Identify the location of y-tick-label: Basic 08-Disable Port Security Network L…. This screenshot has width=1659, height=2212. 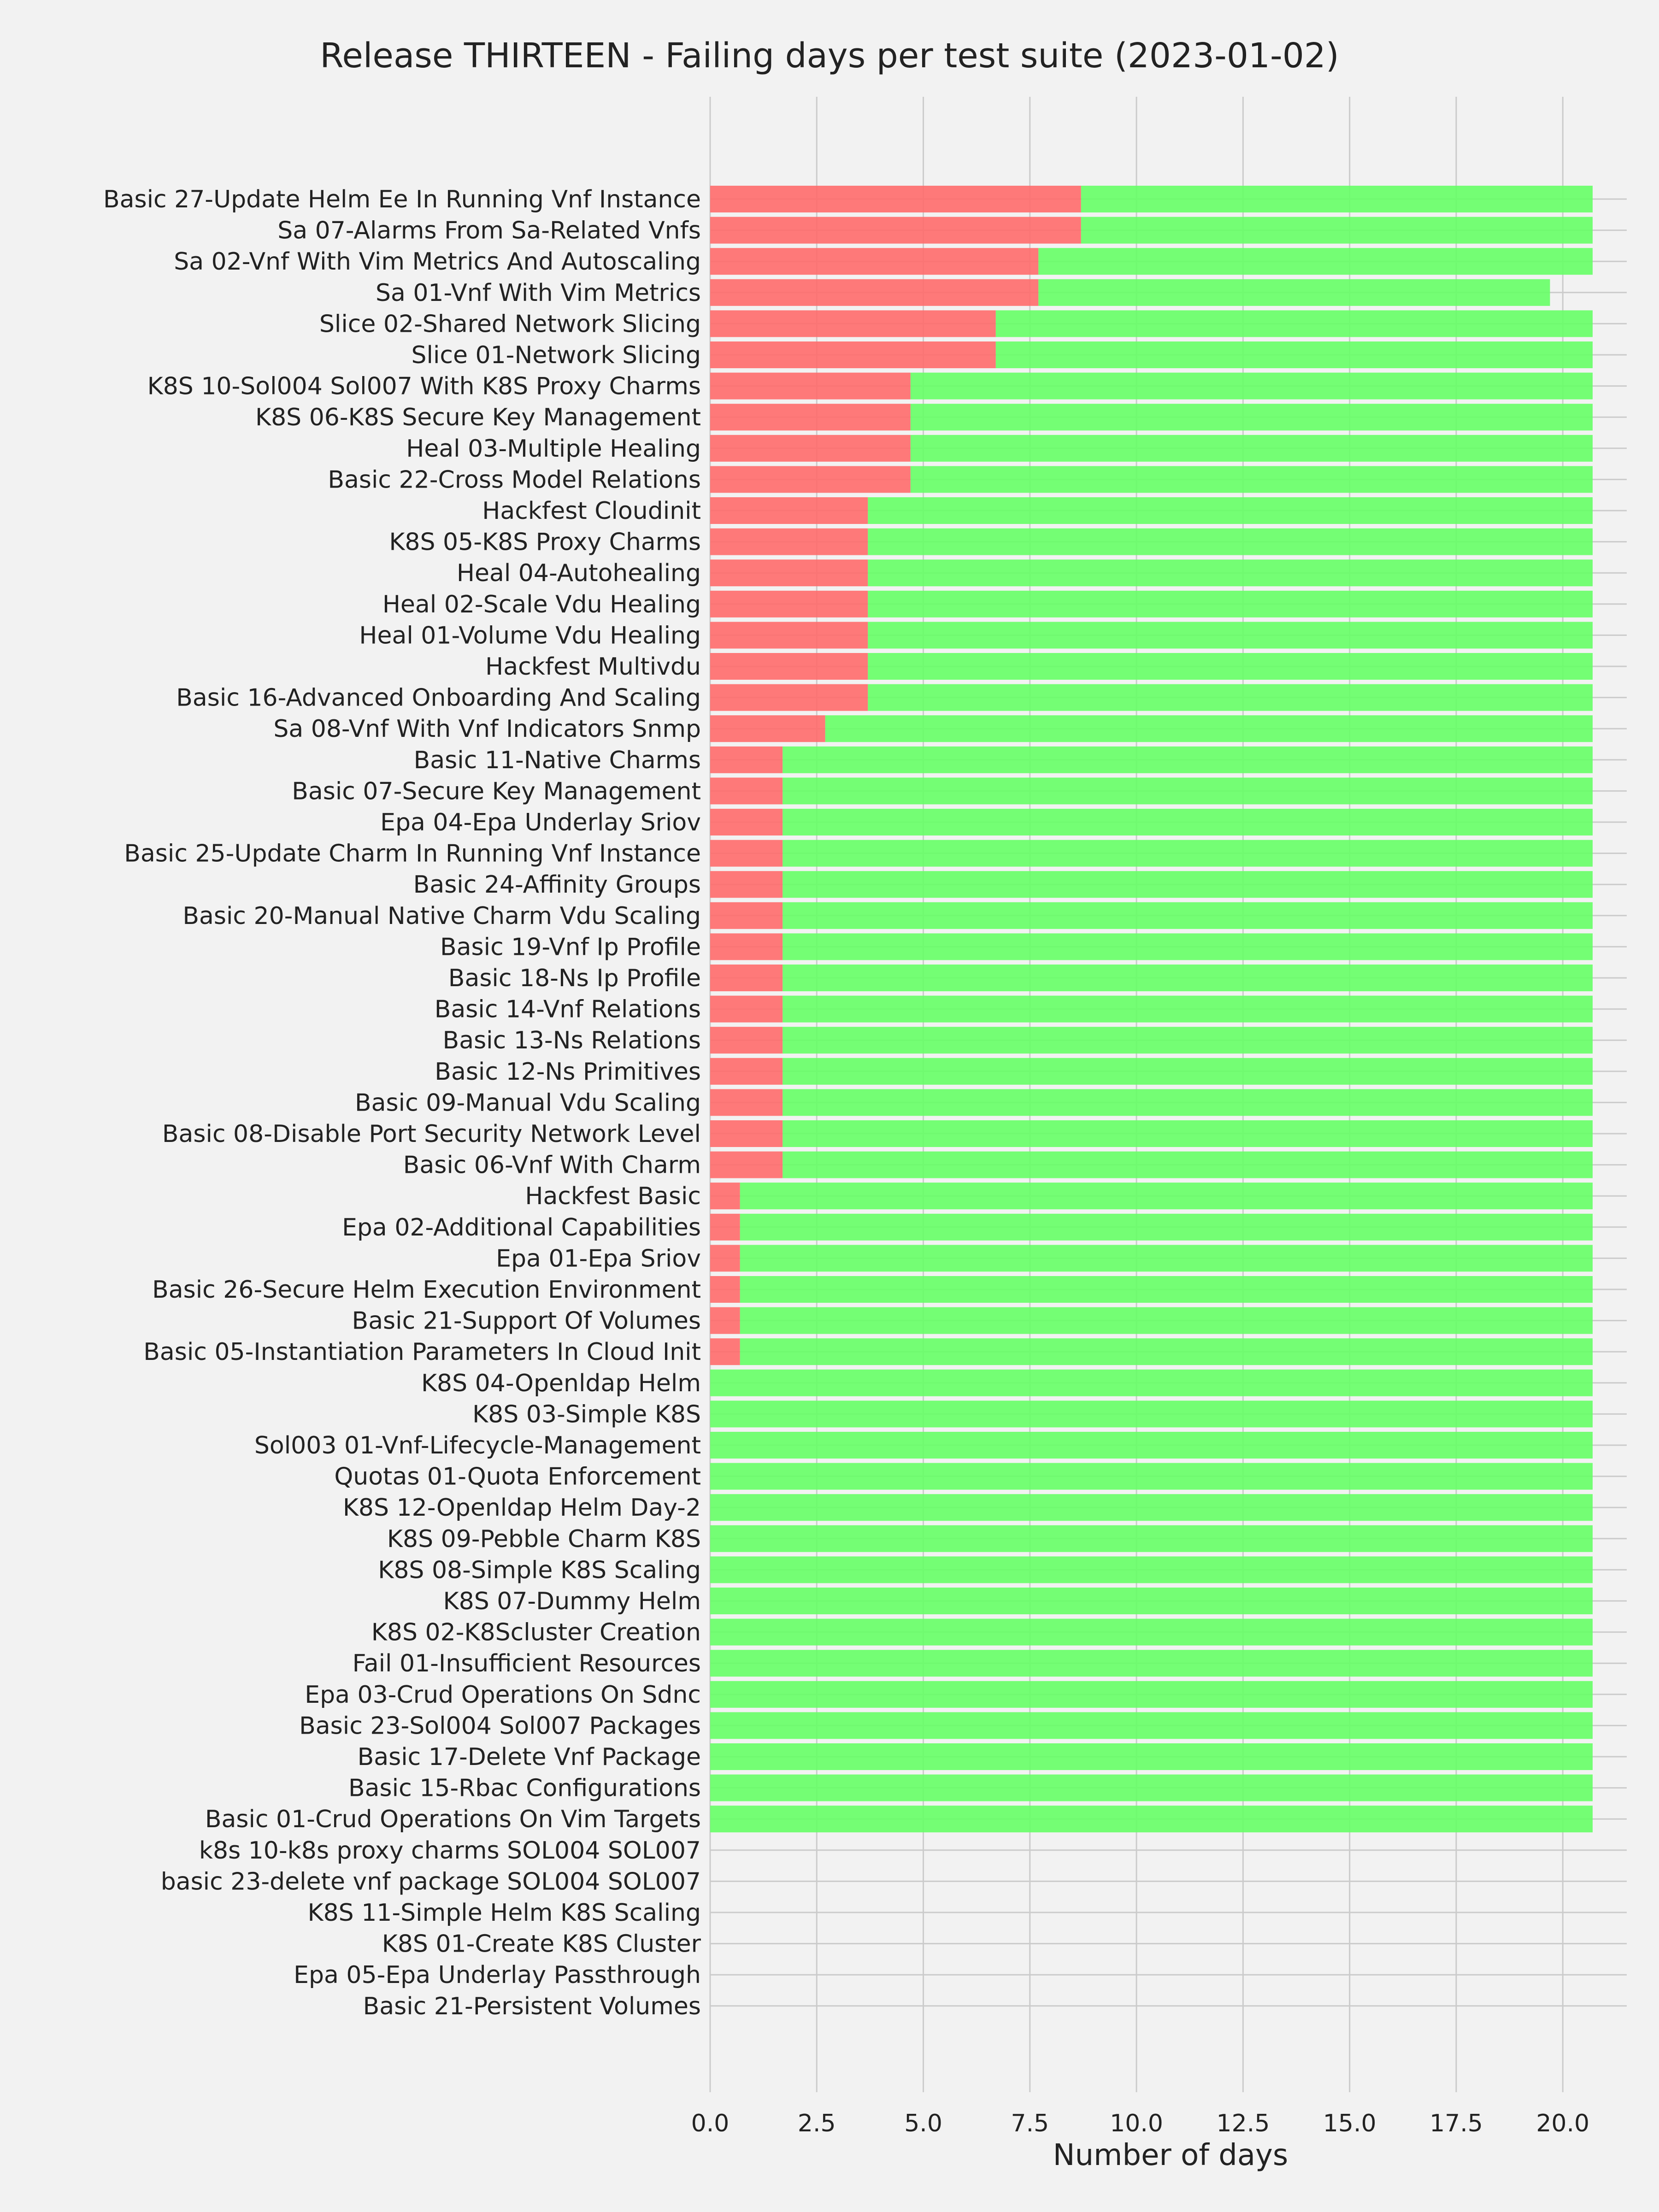
(431, 1134).